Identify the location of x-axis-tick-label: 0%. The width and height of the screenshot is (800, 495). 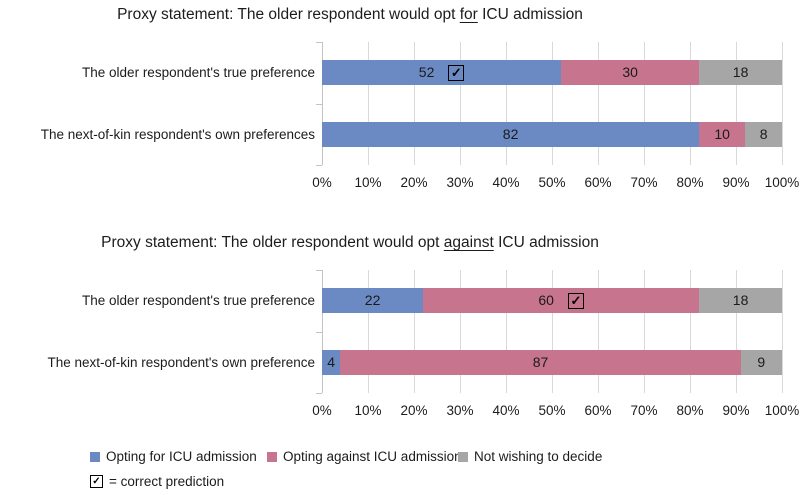
(322, 182).